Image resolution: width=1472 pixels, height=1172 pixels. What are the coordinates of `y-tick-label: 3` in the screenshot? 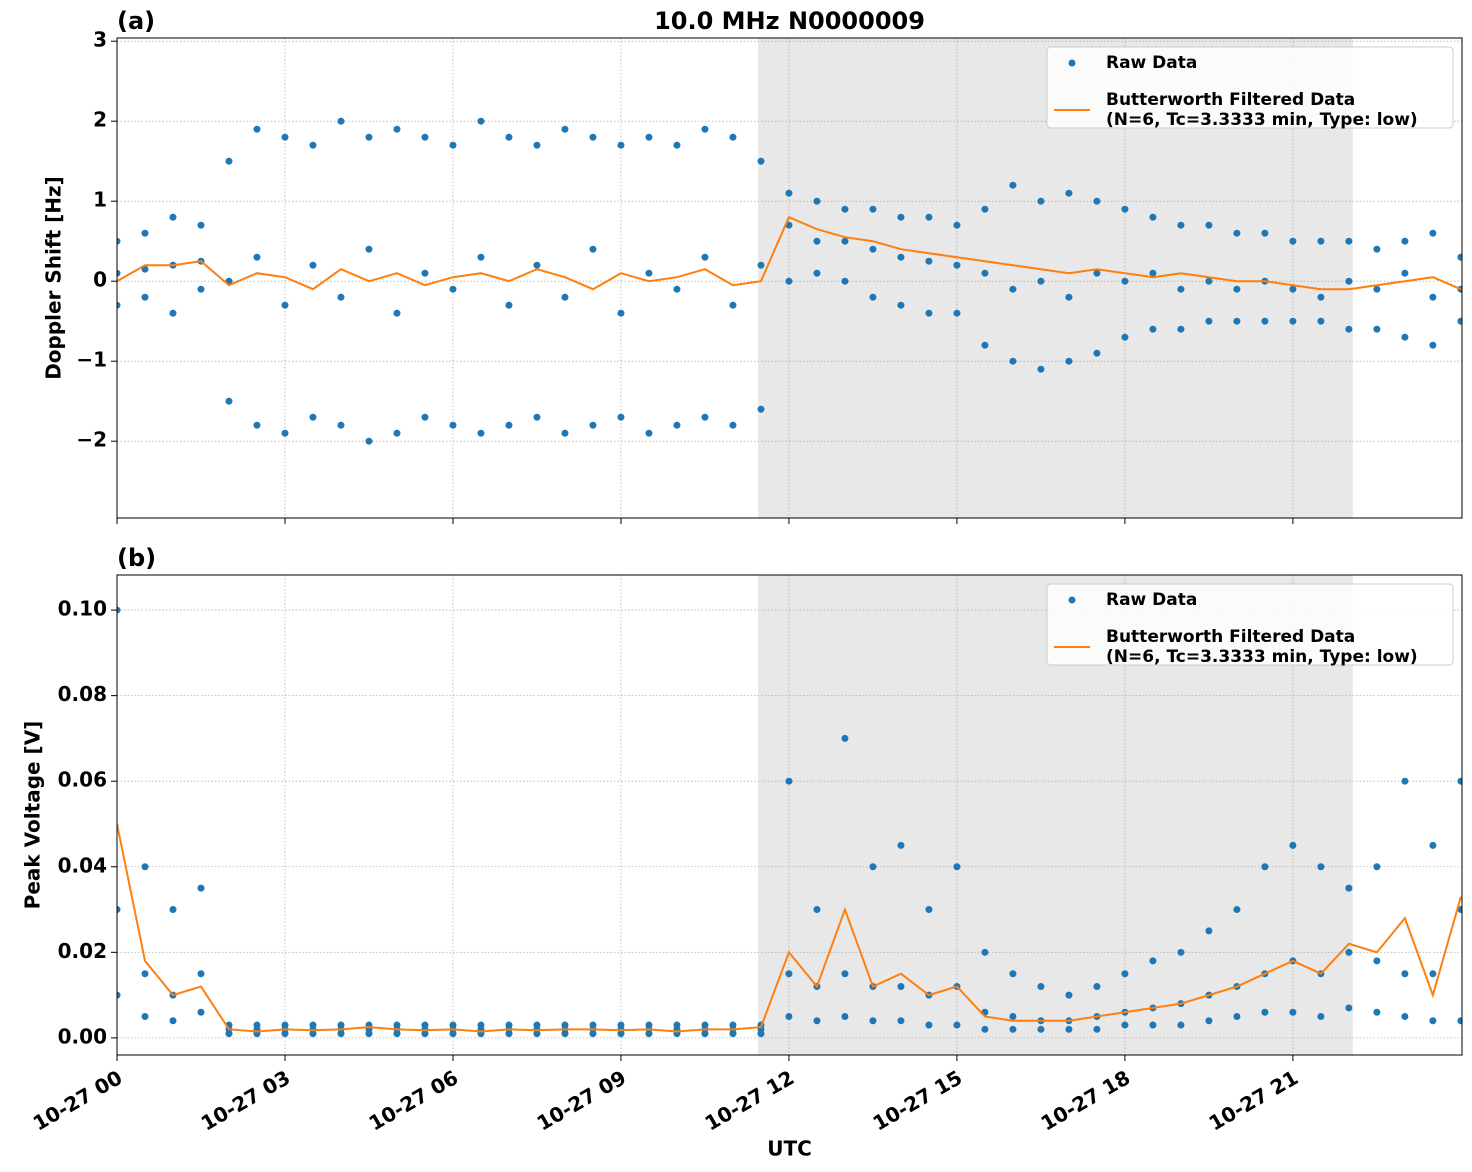 It's located at (100, 40).